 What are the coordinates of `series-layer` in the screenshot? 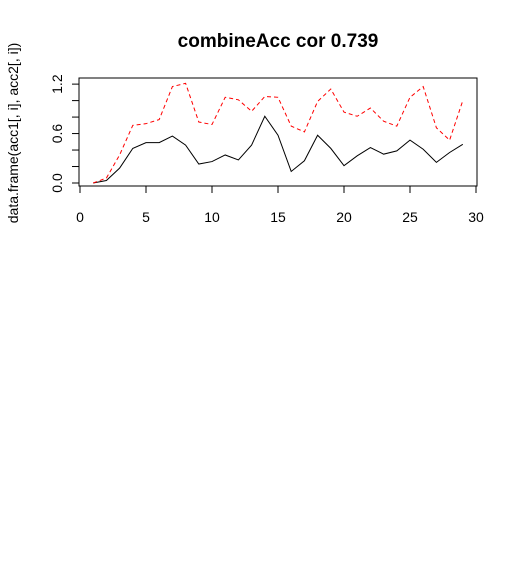 It's located at (278, 133).